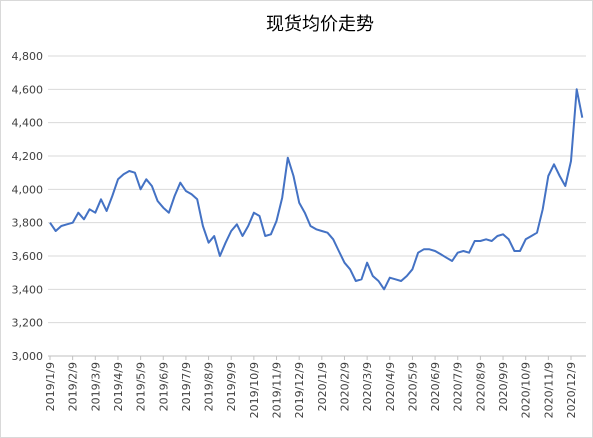 This screenshot has width=593, height=438. What do you see at coordinates (28, 223) in the screenshot?
I see `y-tick-label: 3,800` at bounding box center [28, 223].